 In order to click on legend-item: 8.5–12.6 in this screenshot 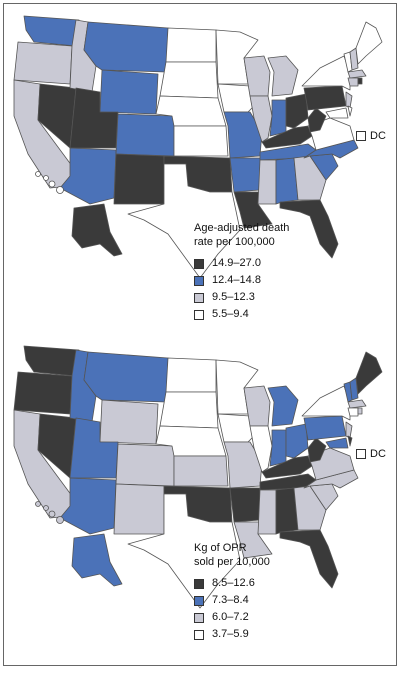, I will do `click(232, 584)`.